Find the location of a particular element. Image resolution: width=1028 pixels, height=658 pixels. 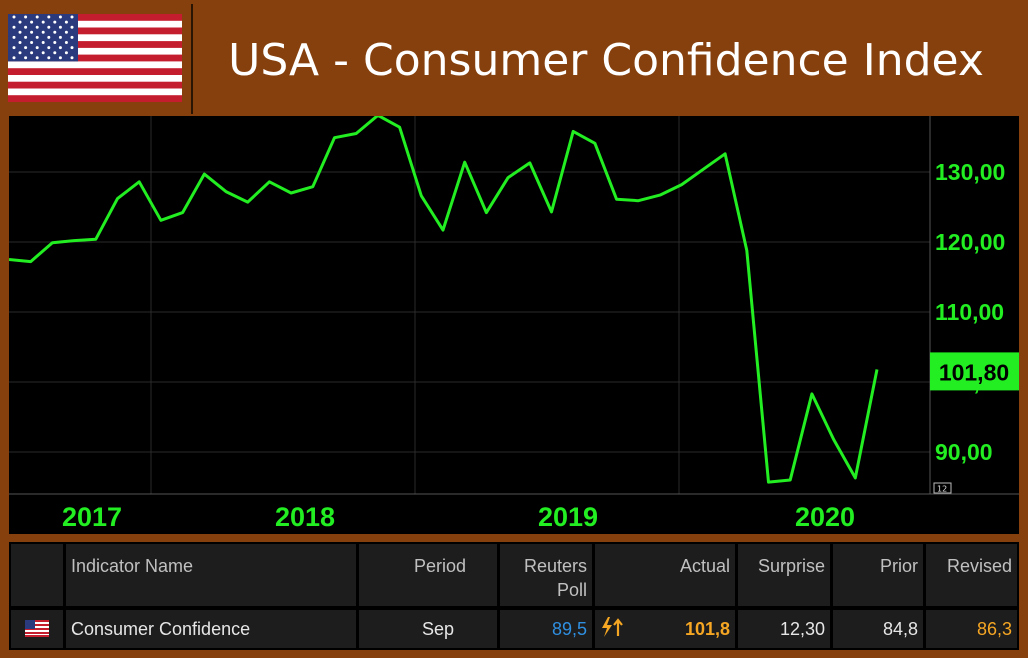

y-tick-label: 120,00 is located at coordinates (970, 242).